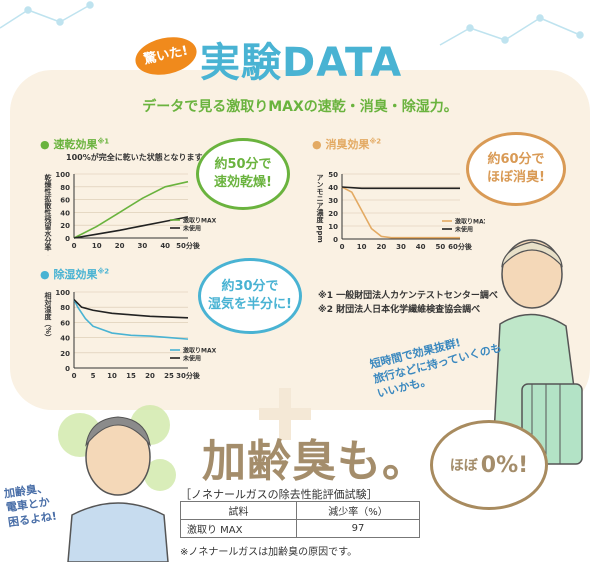  I want to click on network-decoration, so click(292, 23).